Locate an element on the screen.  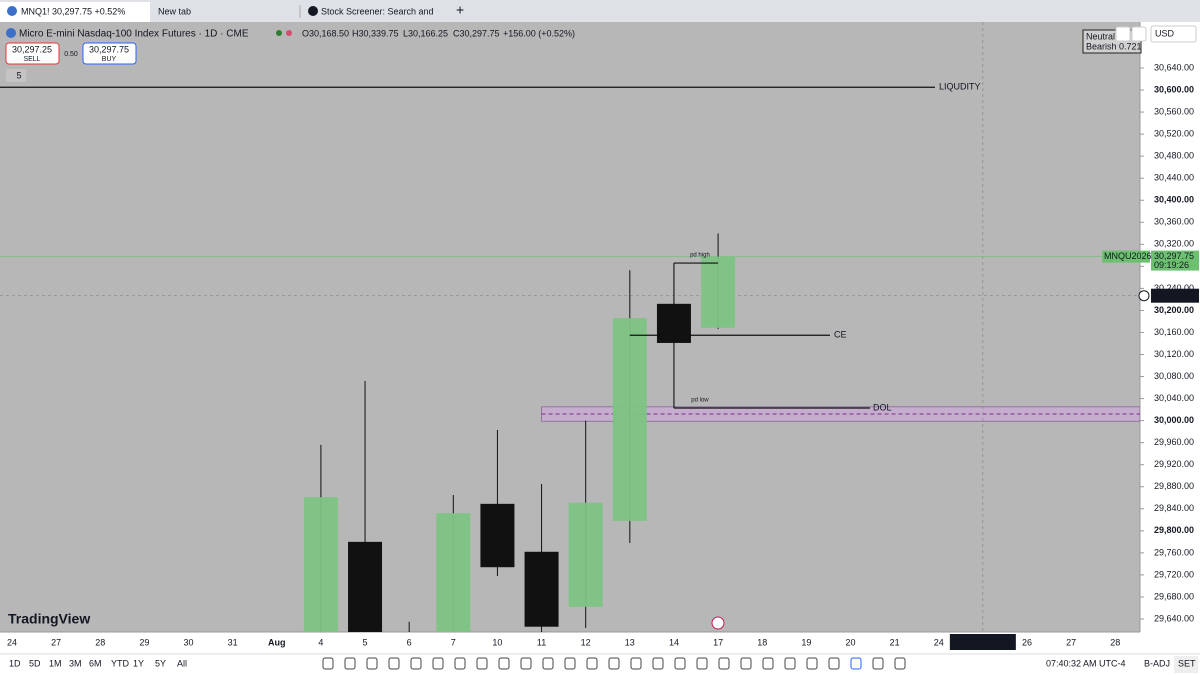
range-button: 1M is located at coordinates (55, 663).